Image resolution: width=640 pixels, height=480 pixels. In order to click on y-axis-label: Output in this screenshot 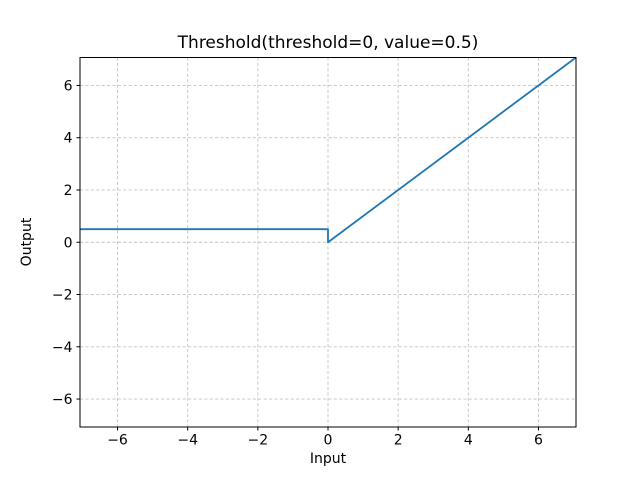, I will do `click(27, 242)`.